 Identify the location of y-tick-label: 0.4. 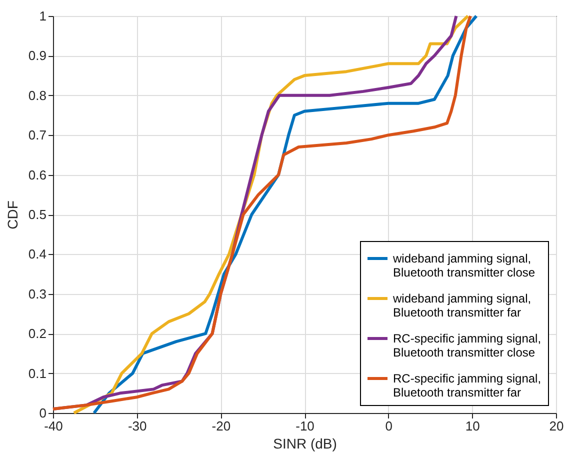
(37, 254).